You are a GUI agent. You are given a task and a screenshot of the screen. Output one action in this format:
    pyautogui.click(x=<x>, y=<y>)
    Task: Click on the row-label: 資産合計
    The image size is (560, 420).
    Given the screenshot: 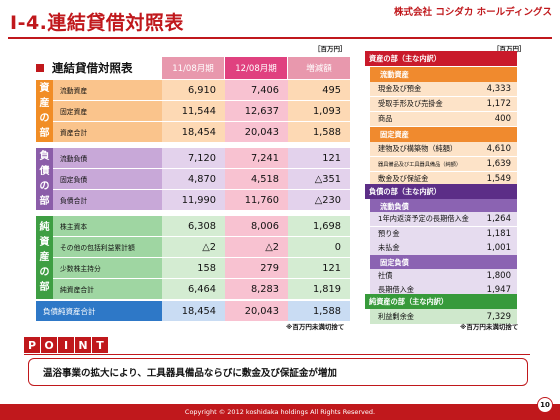 What is the action you would take?
    pyautogui.click(x=107, y=132)
    